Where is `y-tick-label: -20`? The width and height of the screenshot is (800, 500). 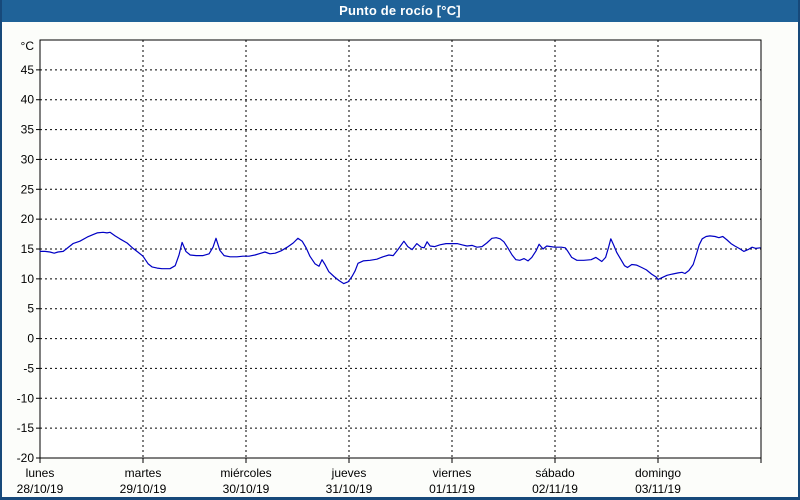 y-tick-label: -20 is located at coordinates (26, 458).